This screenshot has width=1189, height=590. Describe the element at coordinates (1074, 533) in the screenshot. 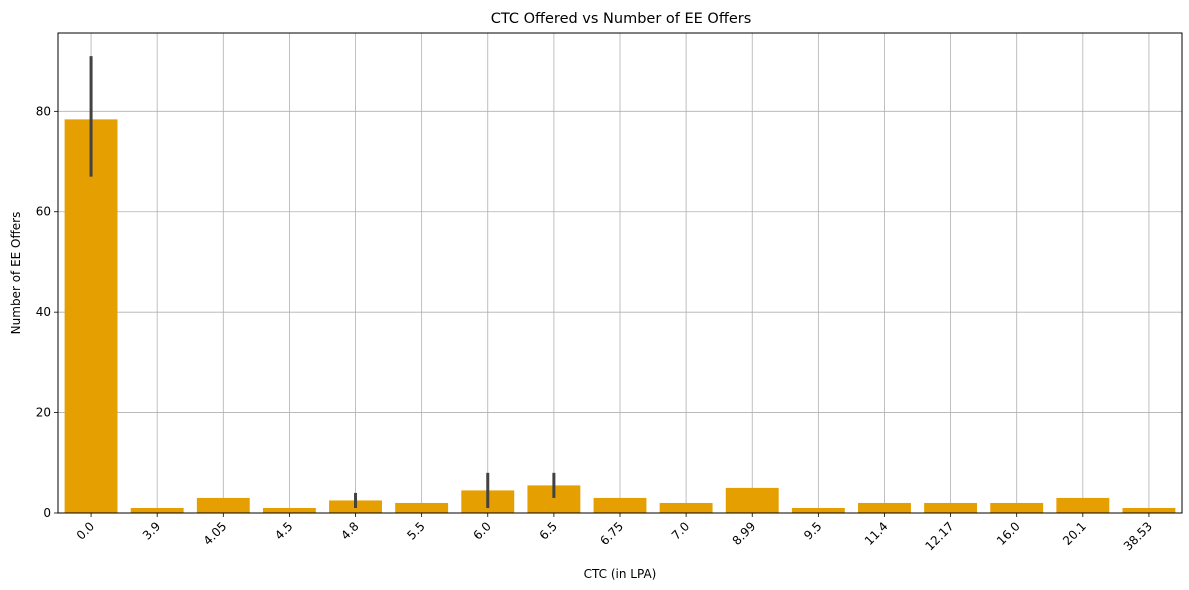

I see `x-tick-label: 20.1` at that location.